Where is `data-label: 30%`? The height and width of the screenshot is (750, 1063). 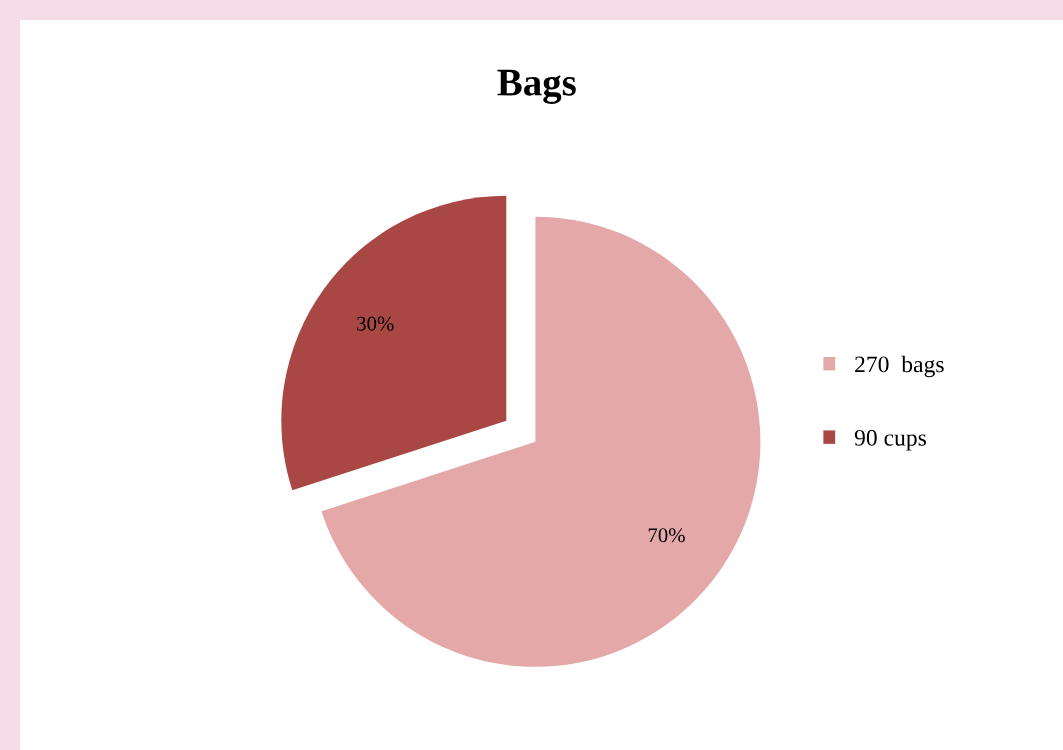 data-label: 30% is located at coordinates (375, 323).